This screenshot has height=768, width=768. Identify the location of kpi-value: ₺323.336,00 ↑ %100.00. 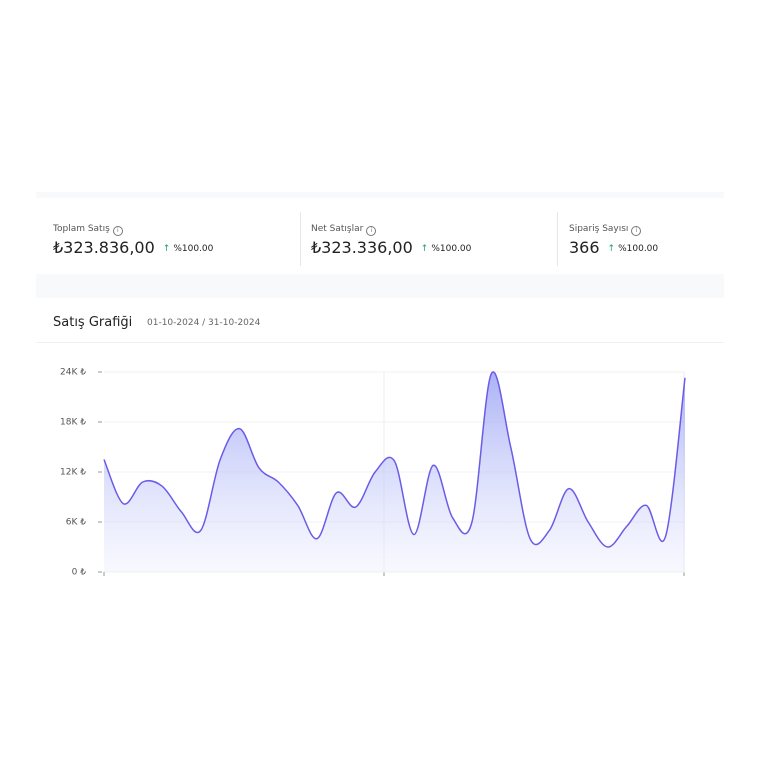
(391, 247).